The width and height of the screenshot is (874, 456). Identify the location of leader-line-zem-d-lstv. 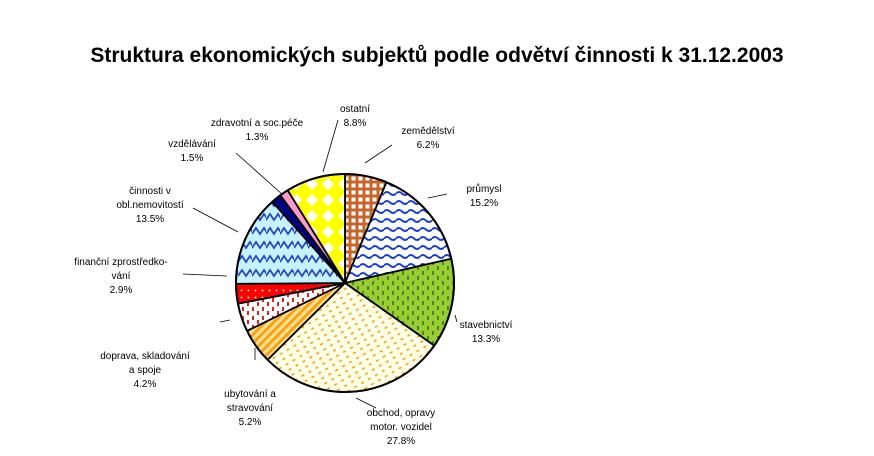
(378, 154).